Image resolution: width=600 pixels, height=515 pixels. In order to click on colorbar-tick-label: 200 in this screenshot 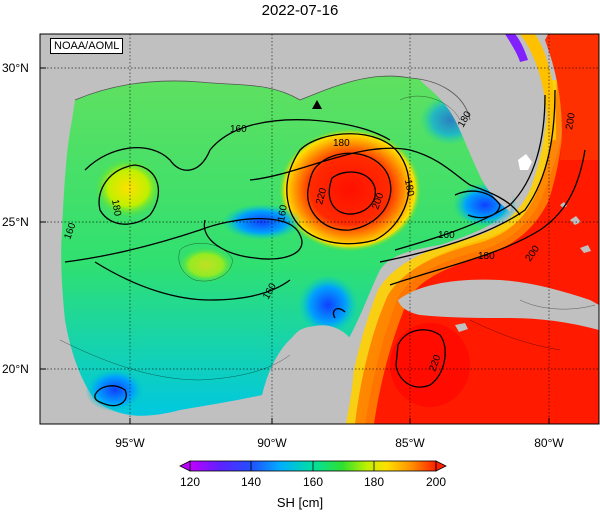, I will do `click(436, 482)`.